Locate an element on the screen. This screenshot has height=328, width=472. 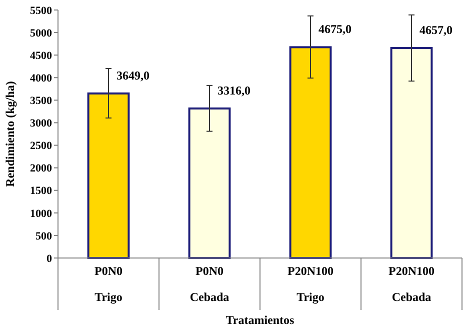
y-tick-label: 3500 is located at coordinates (41, 101).